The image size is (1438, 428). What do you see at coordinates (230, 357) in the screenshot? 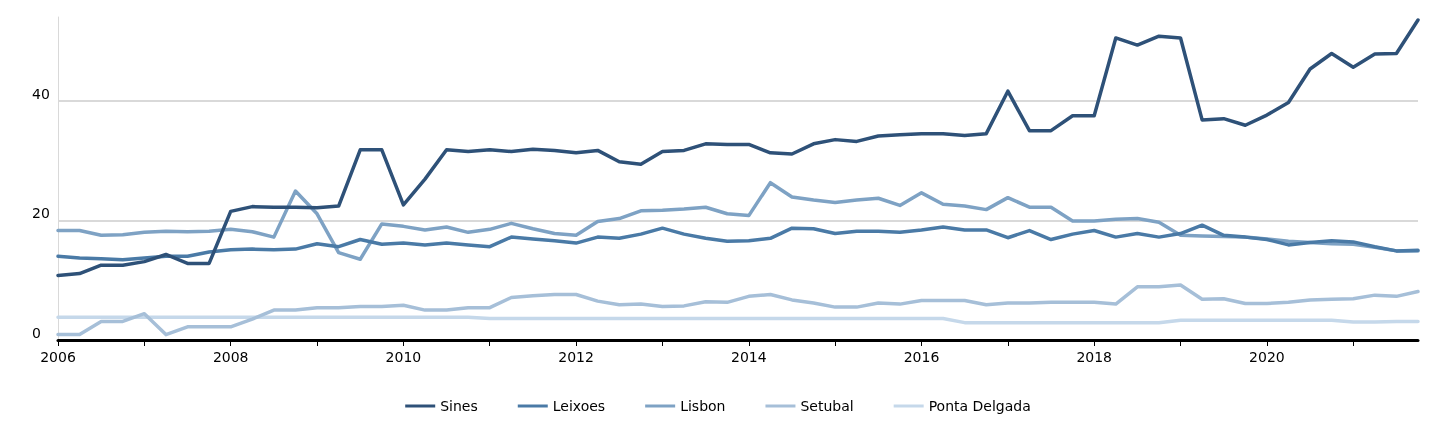
I see `x-tick-label: 2008` at bounding box center [230, 357].